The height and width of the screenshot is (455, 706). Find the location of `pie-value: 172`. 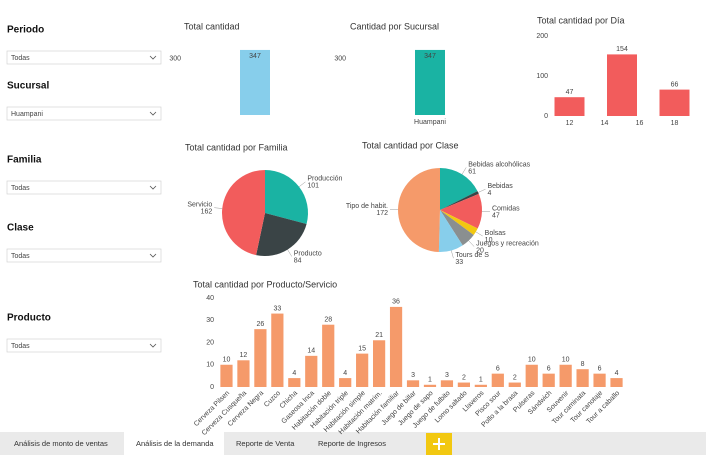

pie-value: 172 is located at coordinates (382, 213).